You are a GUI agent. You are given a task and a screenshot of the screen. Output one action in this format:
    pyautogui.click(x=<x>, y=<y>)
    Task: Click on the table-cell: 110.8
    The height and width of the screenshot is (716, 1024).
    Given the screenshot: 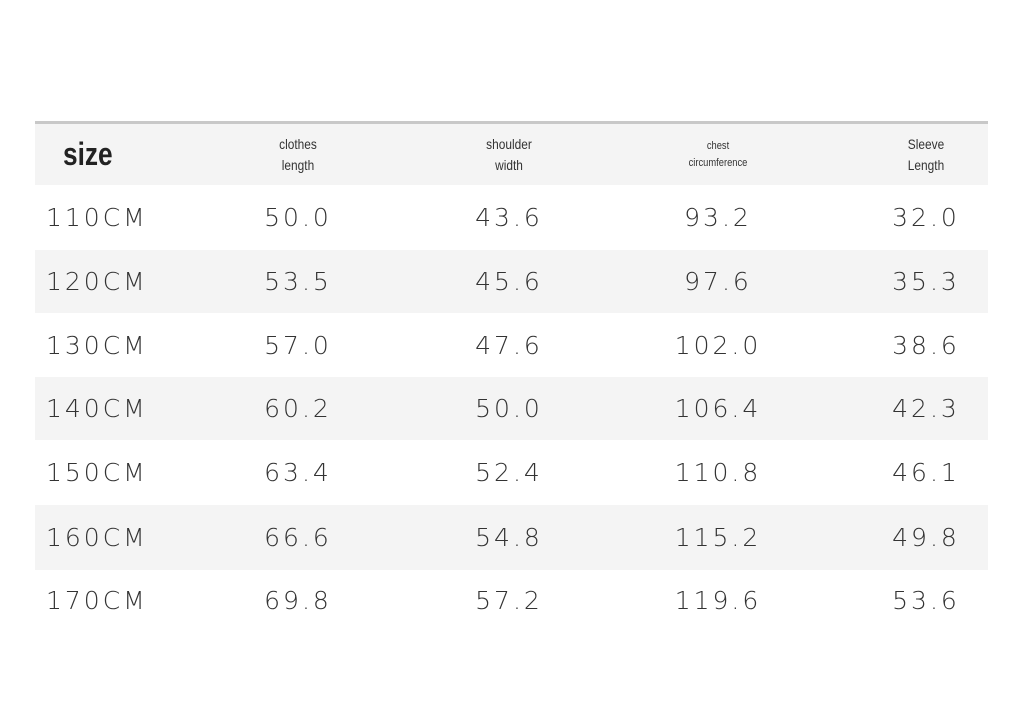 What is the action you would take?
    pyautogui.click(x=718, y=472)
    